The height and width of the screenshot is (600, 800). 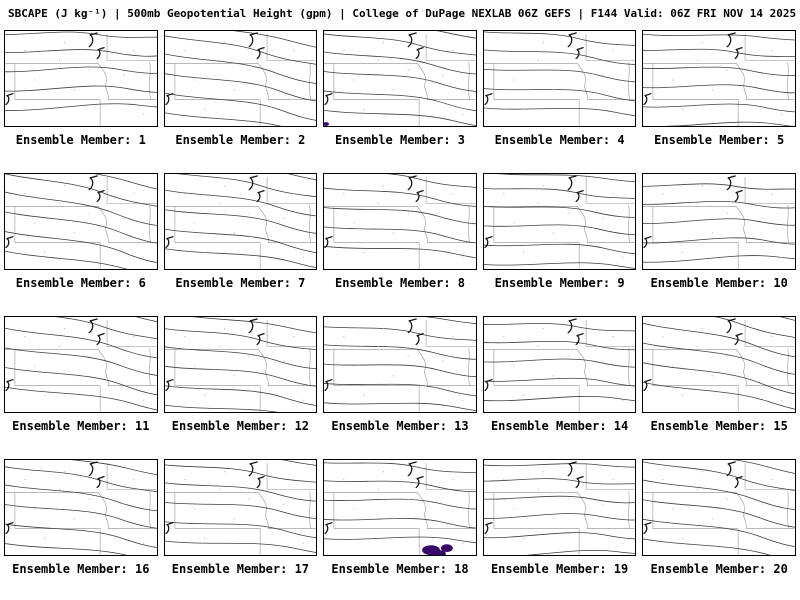 I want to click on ensemble-panel: Ensemble Member: 16, so click(x=81, y=517).